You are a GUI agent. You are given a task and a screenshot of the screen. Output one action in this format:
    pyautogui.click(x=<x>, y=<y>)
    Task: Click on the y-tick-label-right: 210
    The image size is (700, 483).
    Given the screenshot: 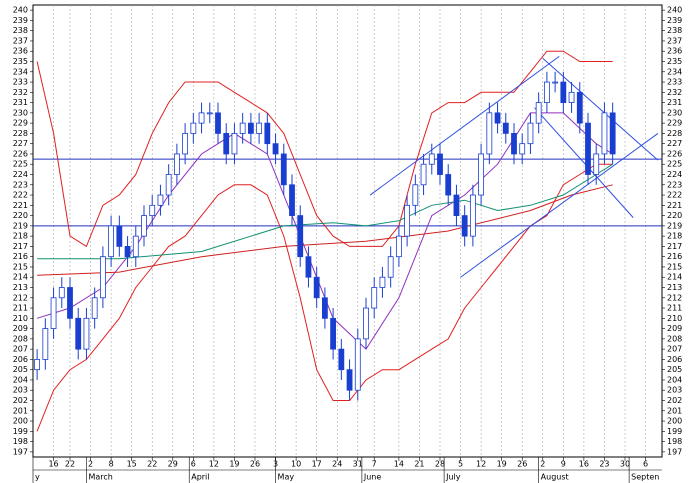 What is the action you would take?
    pyautogui.click(x=674, y=318)
    